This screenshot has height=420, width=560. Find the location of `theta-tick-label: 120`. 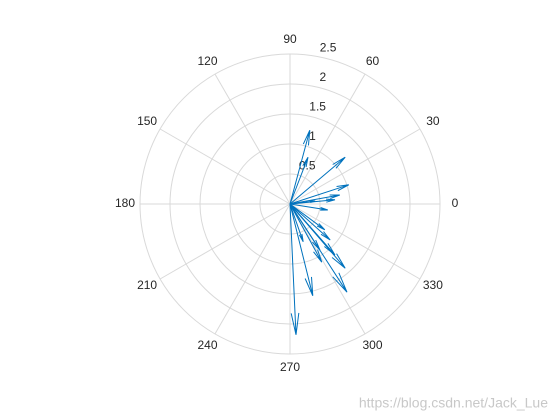

theta-tick-label: 120 is located at coordinates (207, 61).